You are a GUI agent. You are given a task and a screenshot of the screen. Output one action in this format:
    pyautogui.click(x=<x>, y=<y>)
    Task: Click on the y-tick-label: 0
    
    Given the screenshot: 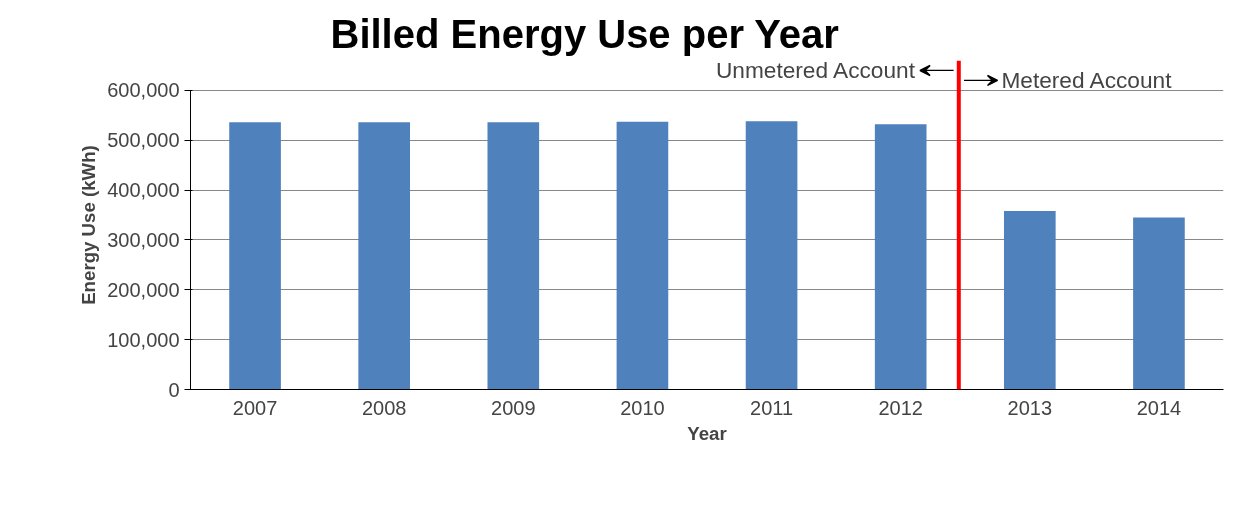 What is the action you would take?
    pyautogui.click(x=174, y=389)
    